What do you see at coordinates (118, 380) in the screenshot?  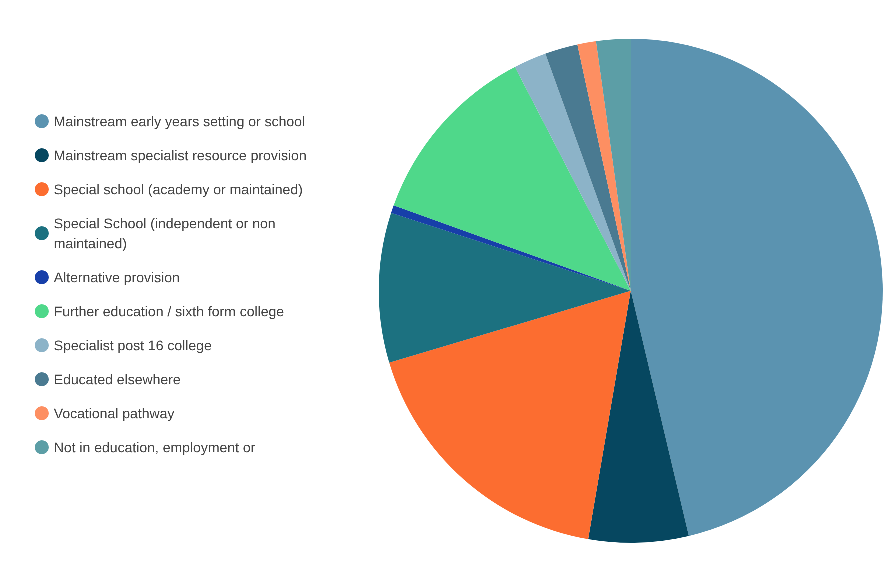 I see `legend-label: Educated elsewhere` at bounding box center [118, 380].